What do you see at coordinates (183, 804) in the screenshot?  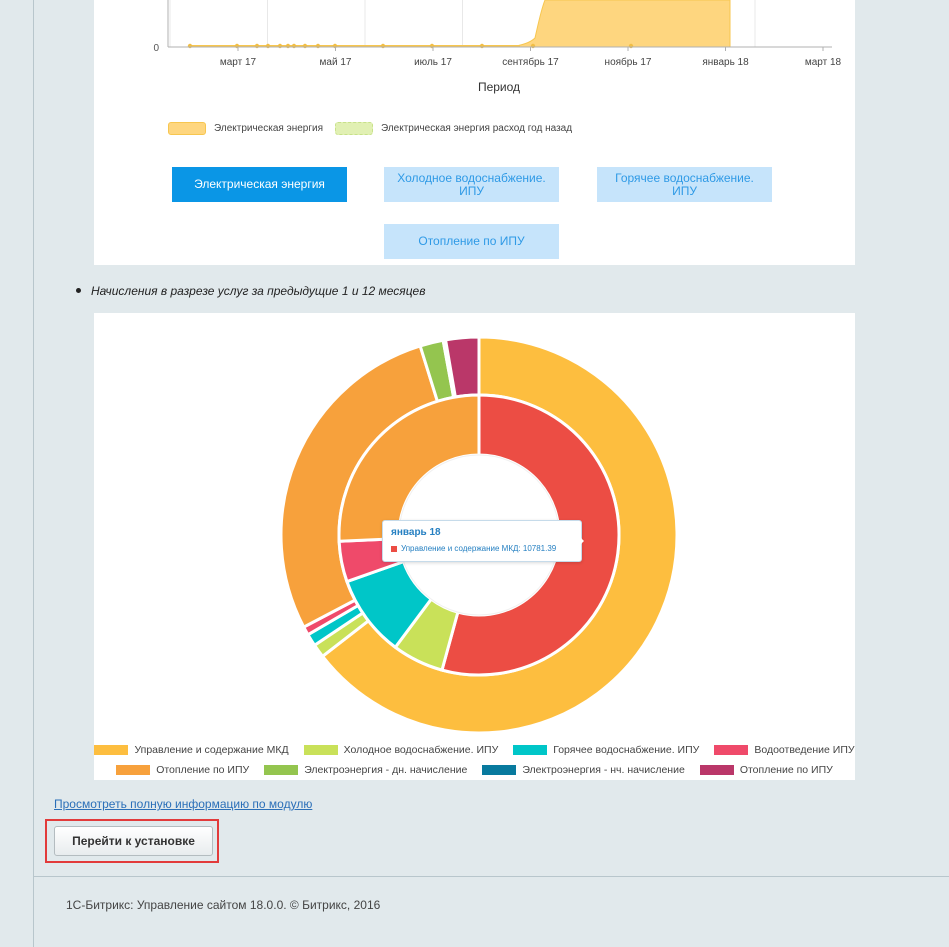 I see `module-info-link: Просмотреть полную информацию по модулю` at bounding box center [183, 804].